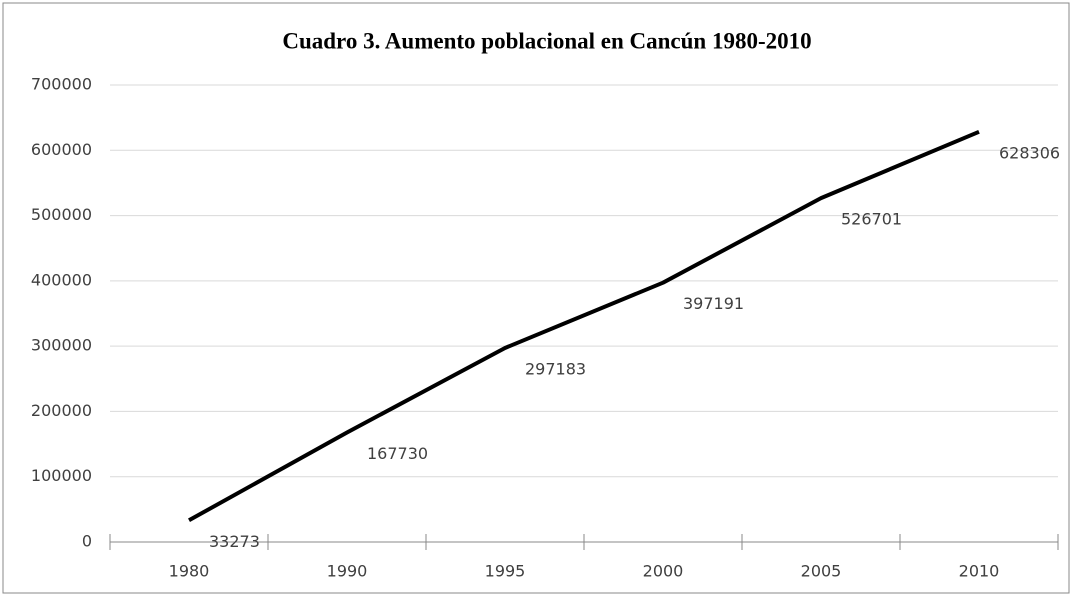 This screenshot has height=596, width=1073. What do you see at coordinates (663, 571) in the screenshot?
I see `x-tick-label: 2000` at bounding box center [663, 571].